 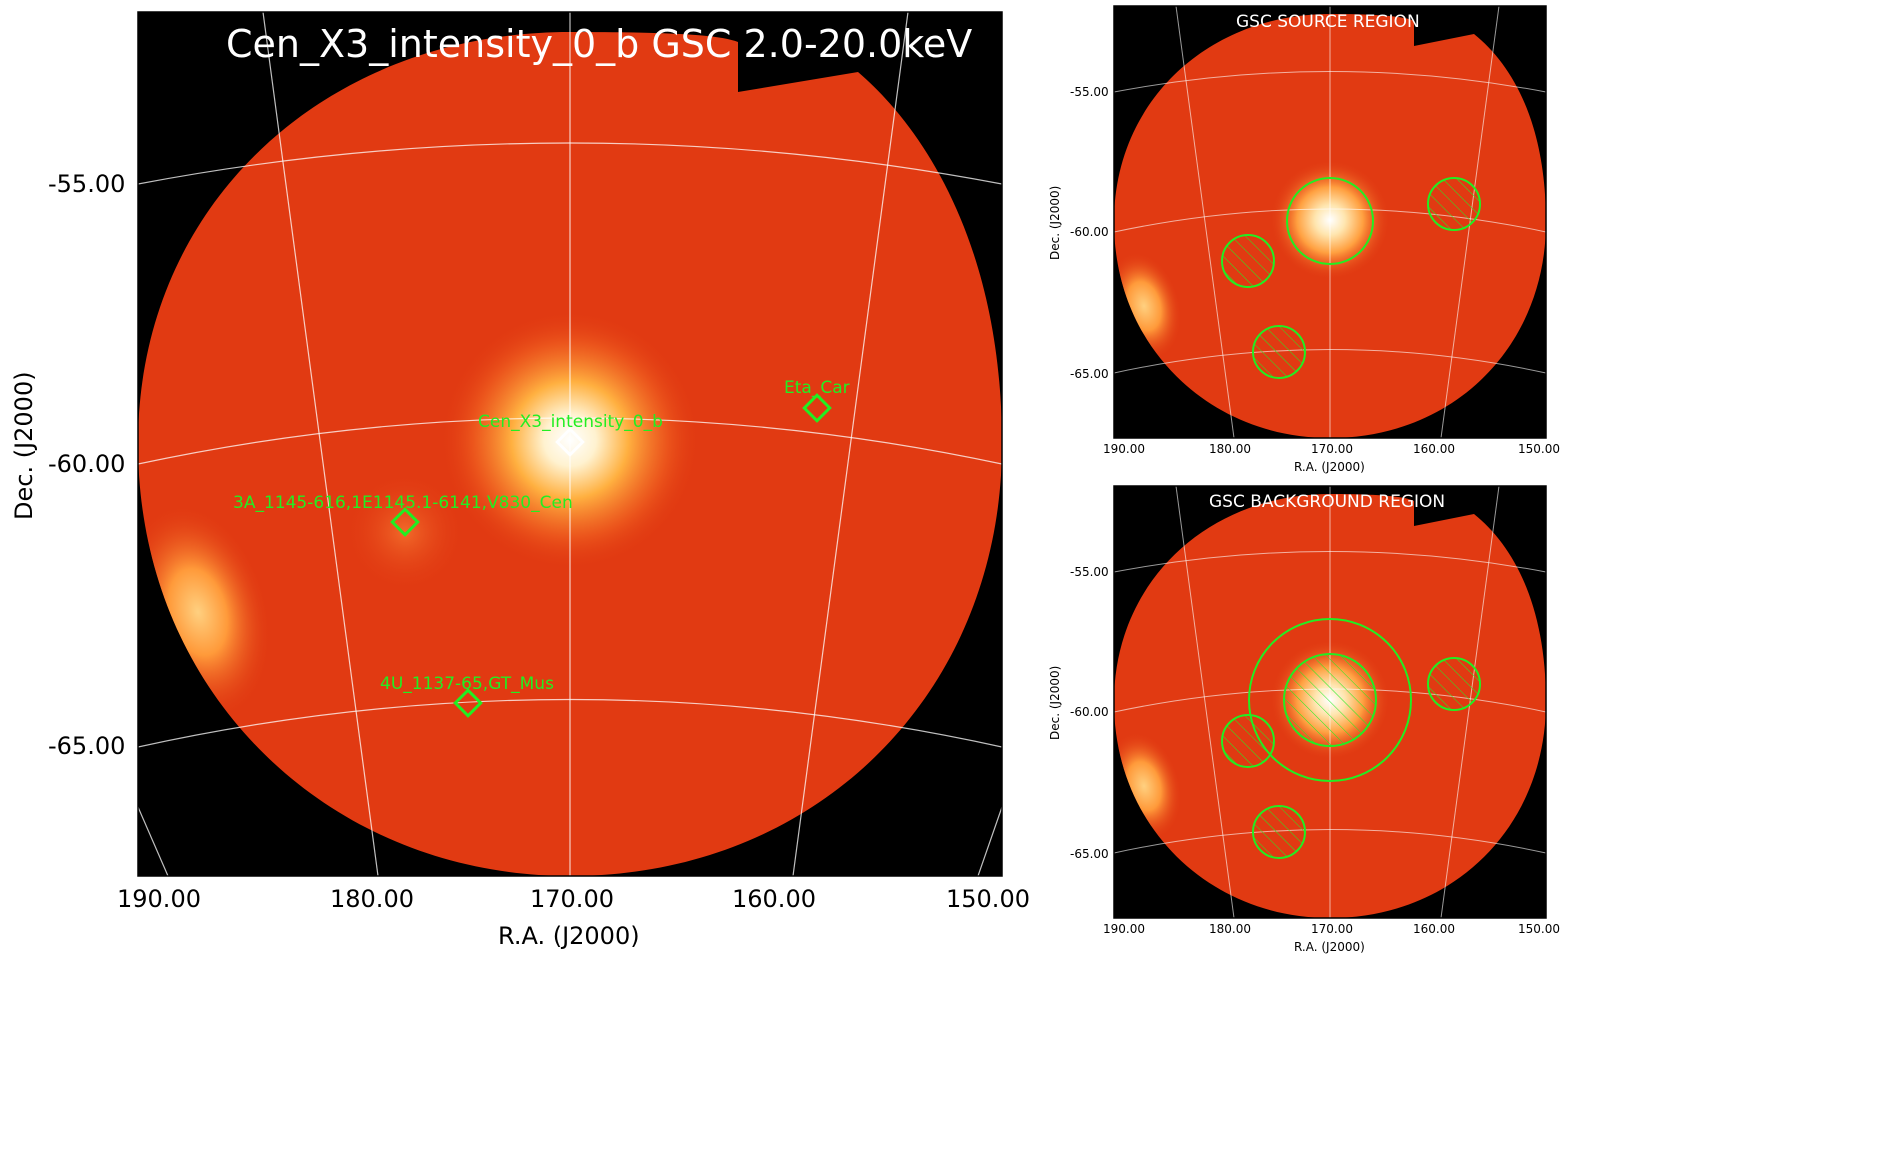 I want to click on main-ytick-0: -55.00, so click(x=87, y=184).